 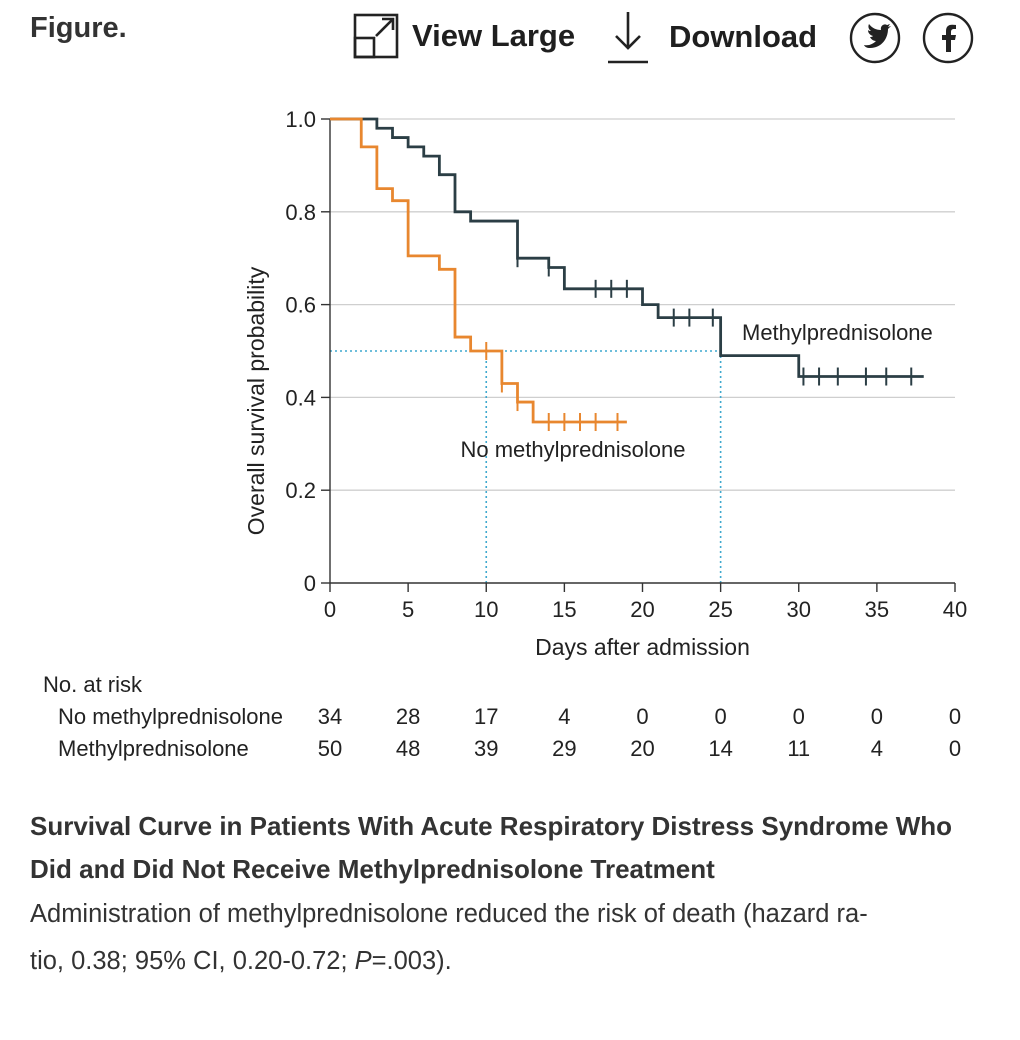 I want to click on risk-row-label: Methylprednisolone, so click(x=153, y=748).